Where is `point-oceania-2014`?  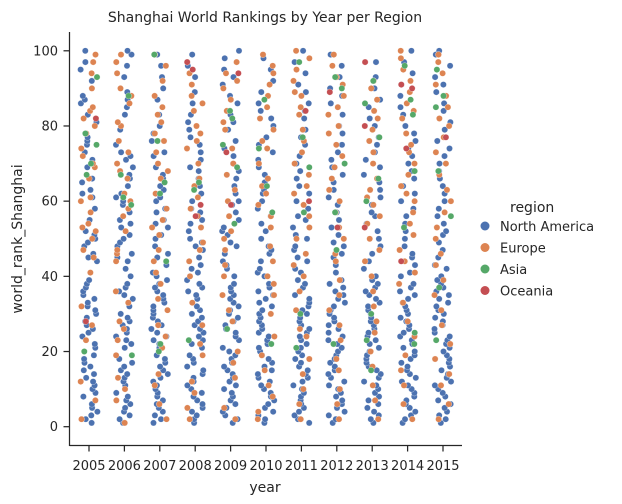
point-oceania-2014 is located at coordinates (401, 84).